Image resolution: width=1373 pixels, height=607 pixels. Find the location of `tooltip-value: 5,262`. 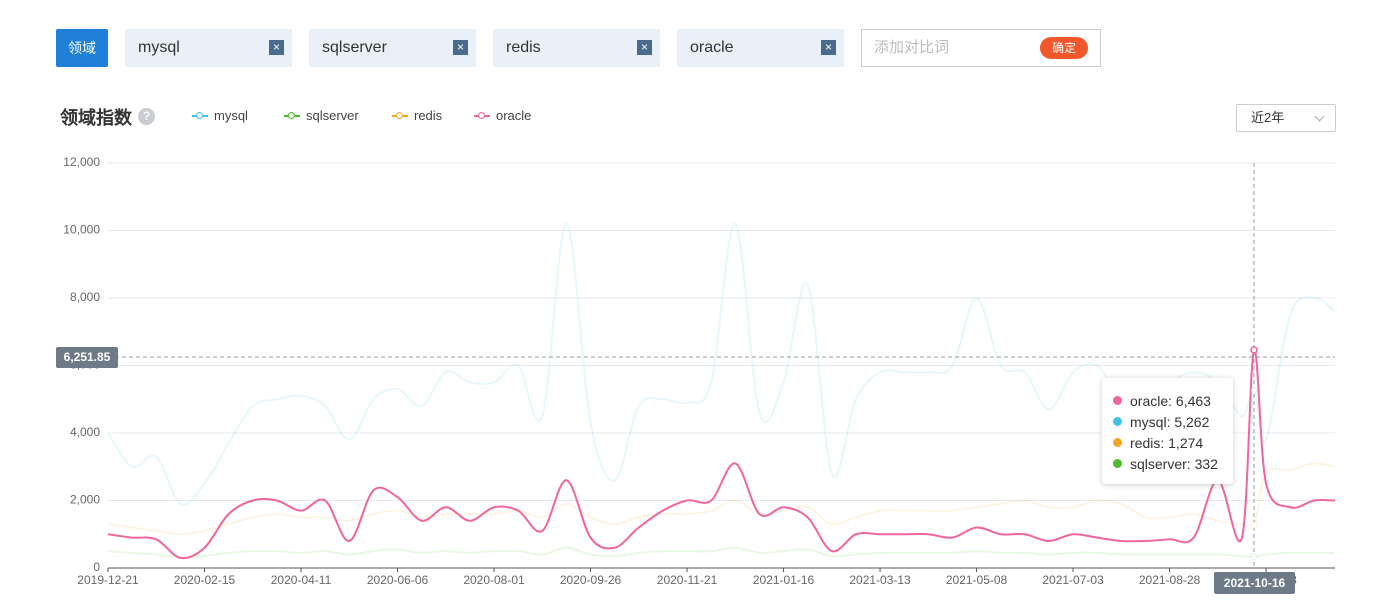

tooltip-value: 5,262 is located at coordinates (1192, 421).